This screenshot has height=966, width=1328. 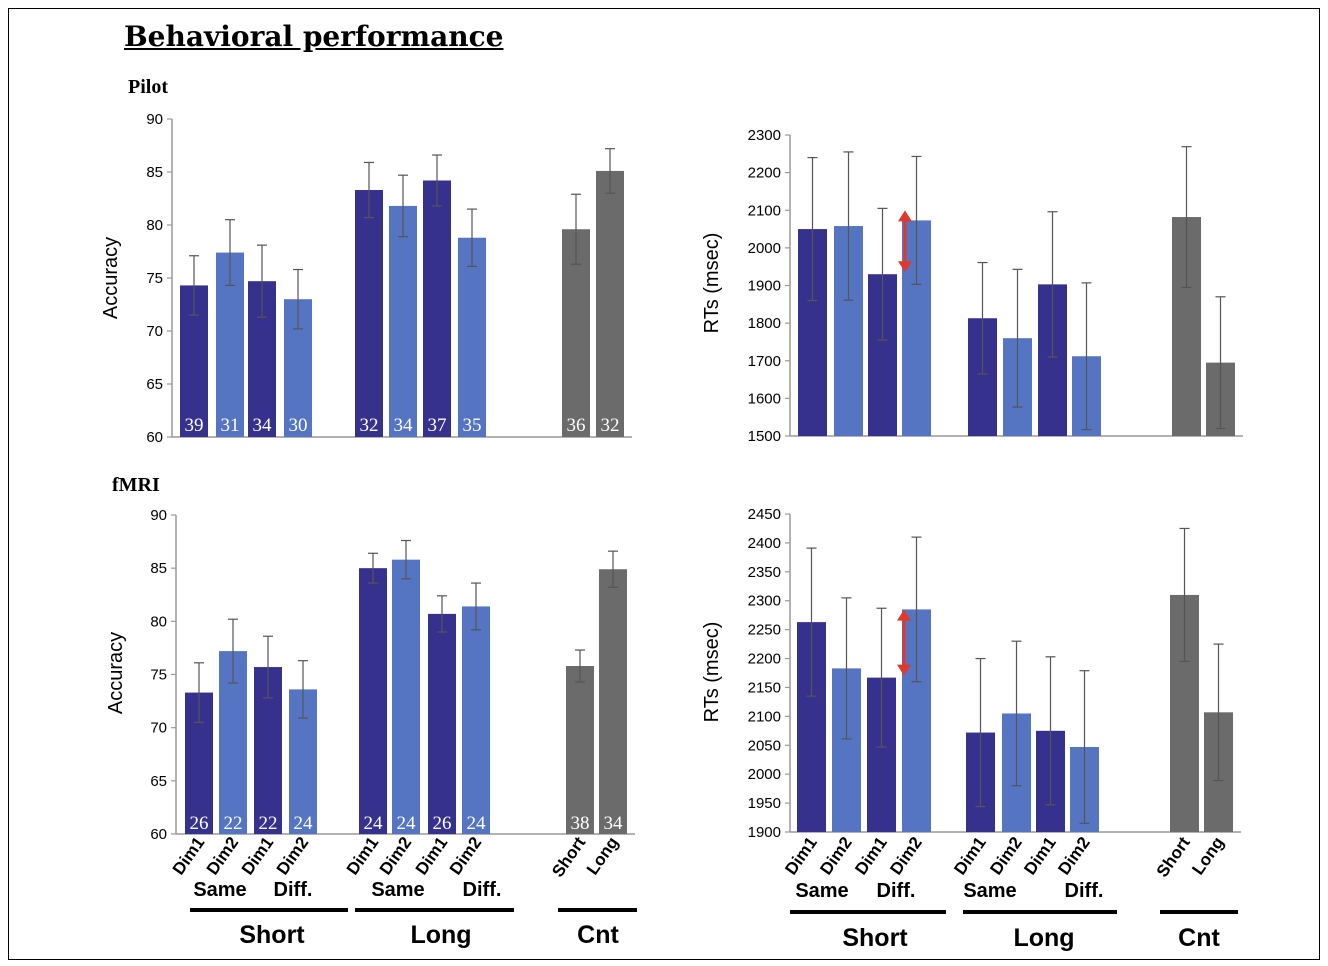 I want to click on y-tick-label: 90, so click(x=154, y=119).